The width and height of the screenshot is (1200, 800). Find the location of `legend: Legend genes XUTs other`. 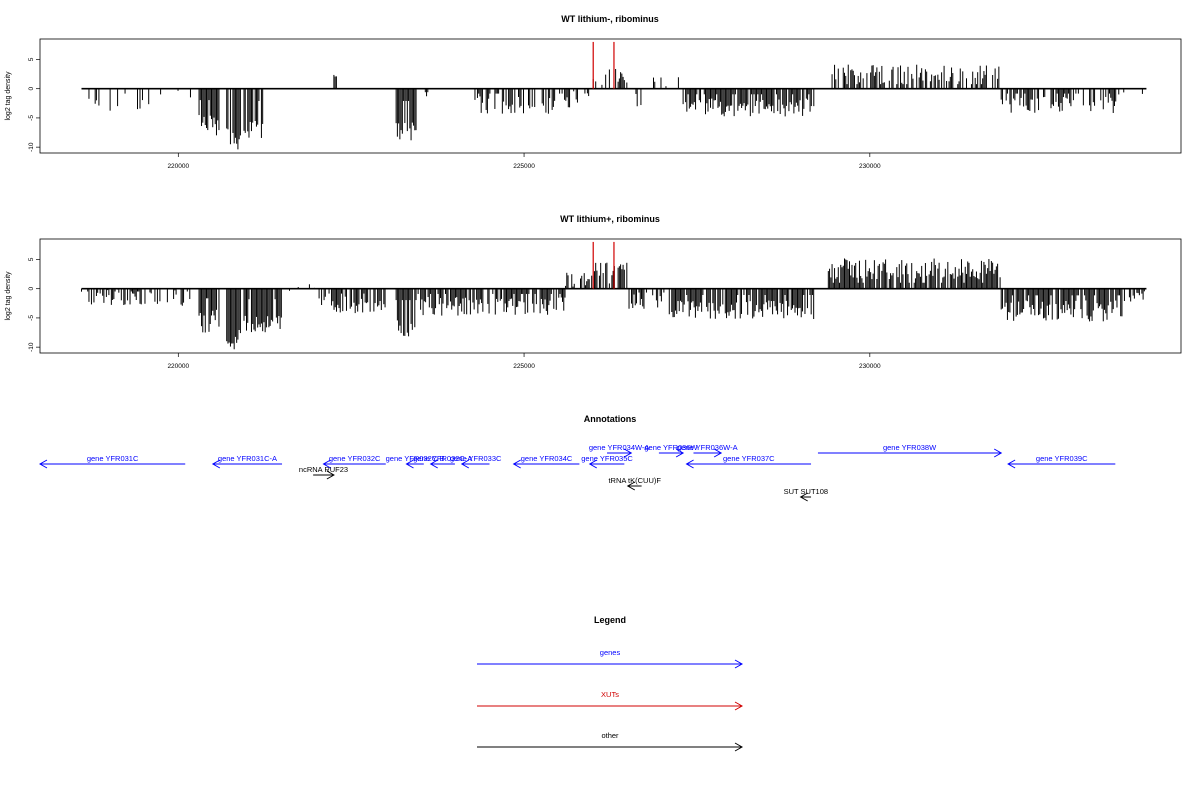

legend: Legend genes XUTs other is located at coordinates (610, 683).